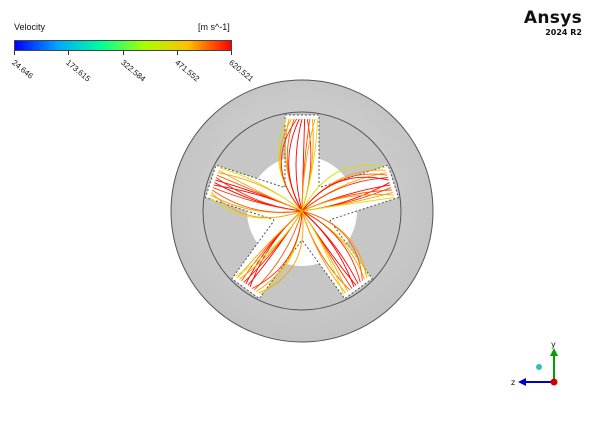 This screenshot has width=600, height=422. What do you see at coordinates (123, 45) in the screenshot?
I see `velocity-color-bar` at bounding box center [123, 45].